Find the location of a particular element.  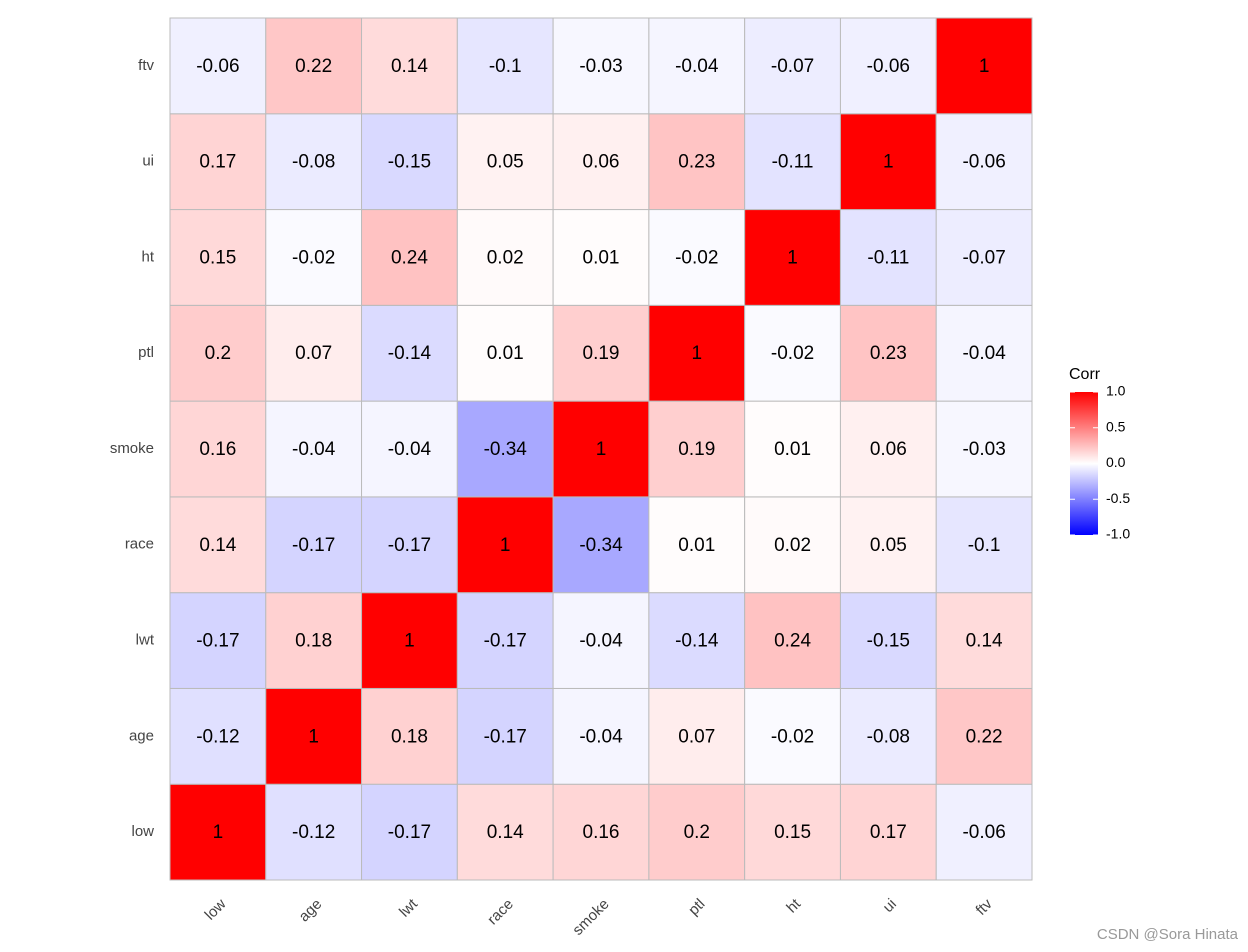

cell-label: -0.15 is located at coordinates (409, 162).